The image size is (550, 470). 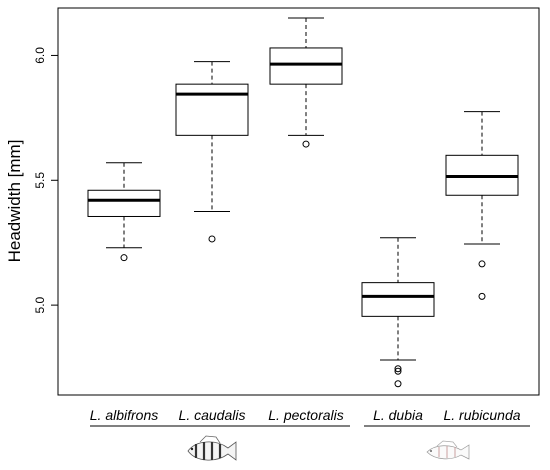 I want to click on x-category-label: L. pectoralis, so click(x=305, y=415).